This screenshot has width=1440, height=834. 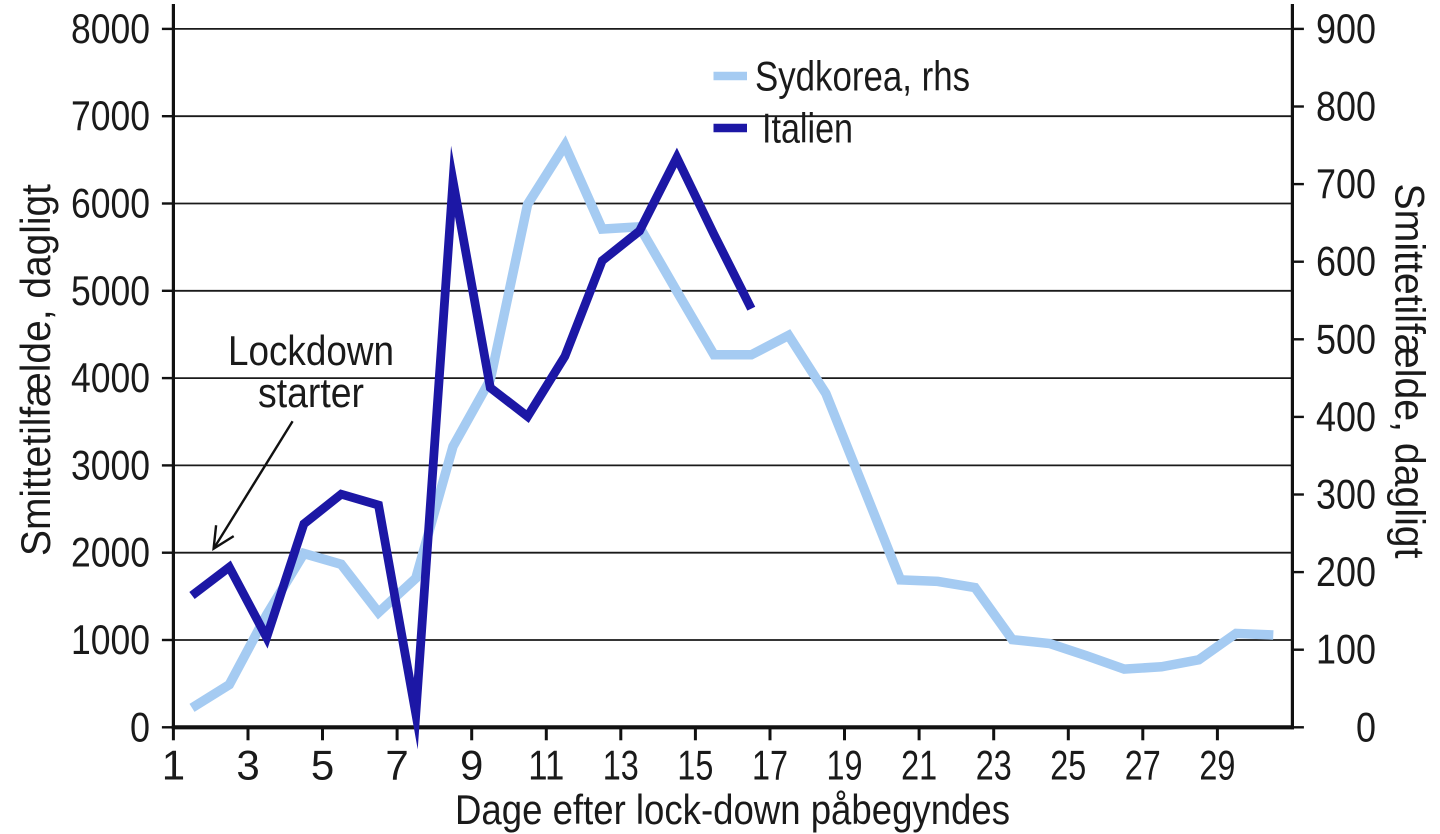 I want to click on svg-text: 200, so click(x=1346, y=571).